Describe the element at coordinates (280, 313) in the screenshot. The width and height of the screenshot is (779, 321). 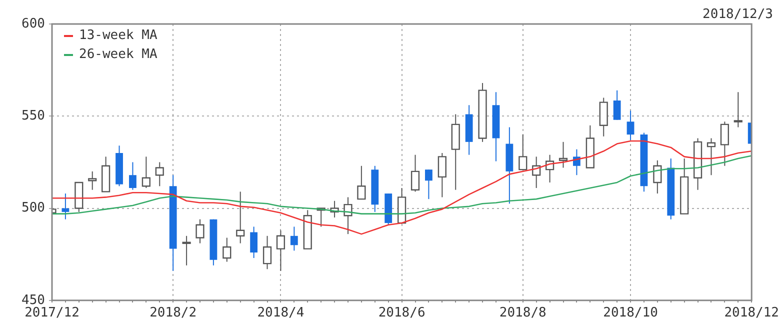
I see `x-tick-label: 2018/4` at that location.